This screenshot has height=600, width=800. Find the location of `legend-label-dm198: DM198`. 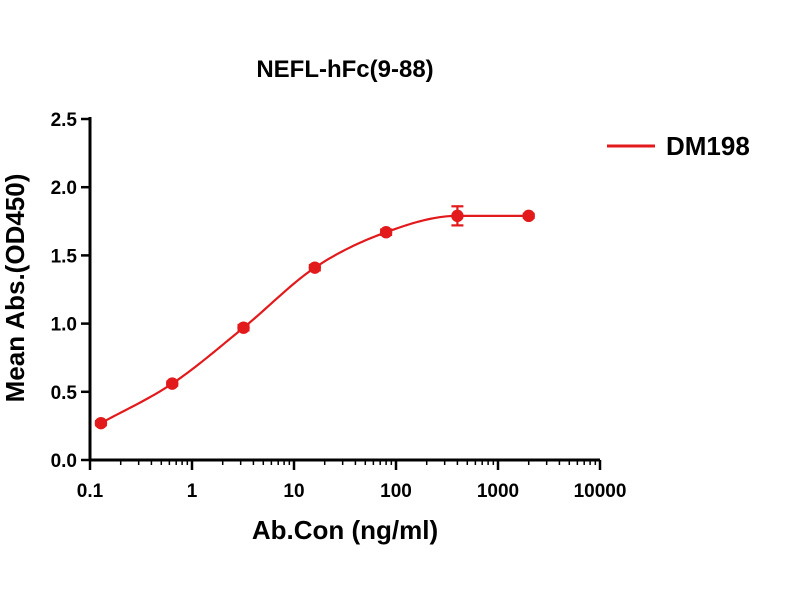

legend-label-dm198: DM198 is located at coordinates (708, 146).